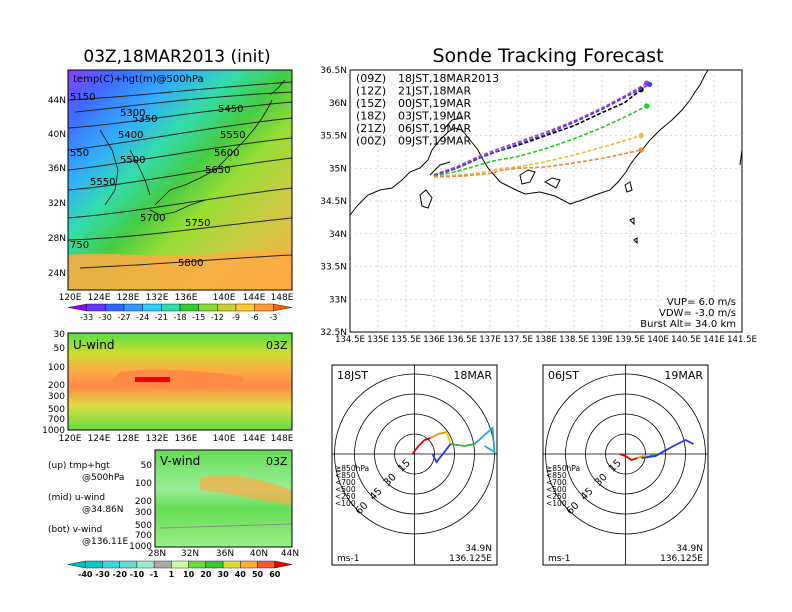 The image size is (792, 612). What do you see at coordinates (85, 574) in the screenshot?
I see `wind-colorbar-tick: -40` at bounding box center [85, 574].